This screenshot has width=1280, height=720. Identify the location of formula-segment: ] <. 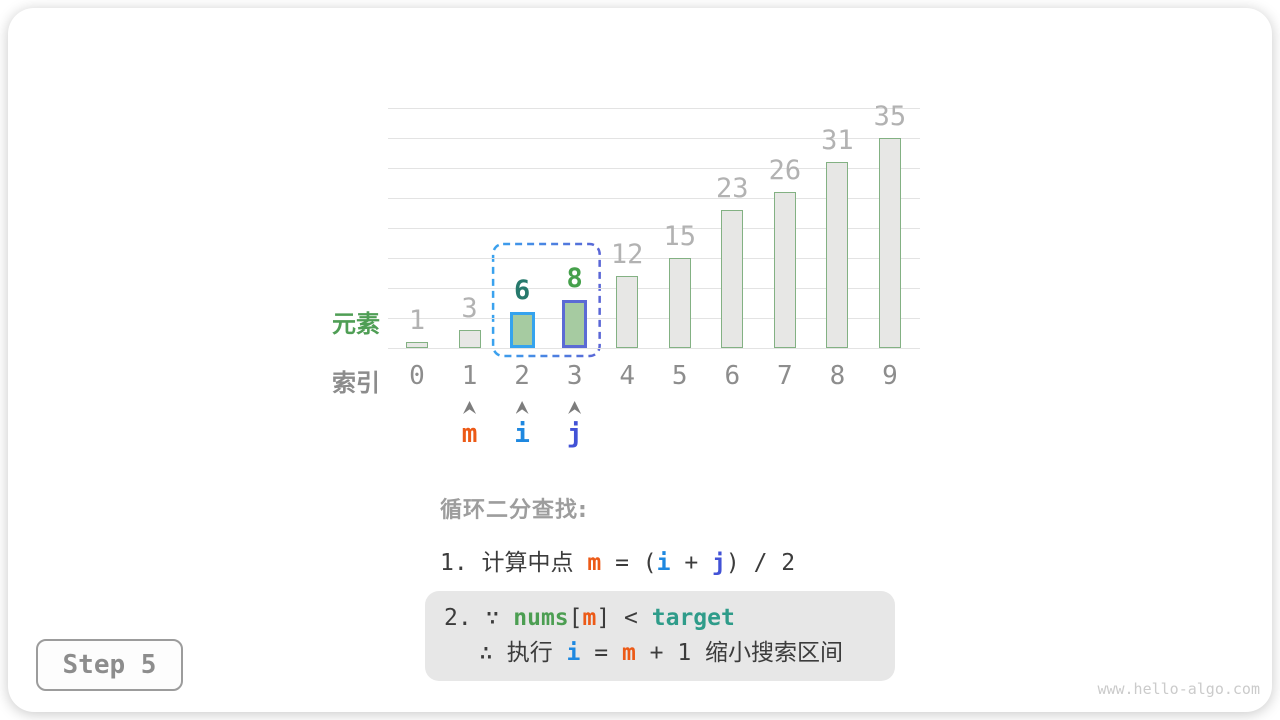
(624, 618).